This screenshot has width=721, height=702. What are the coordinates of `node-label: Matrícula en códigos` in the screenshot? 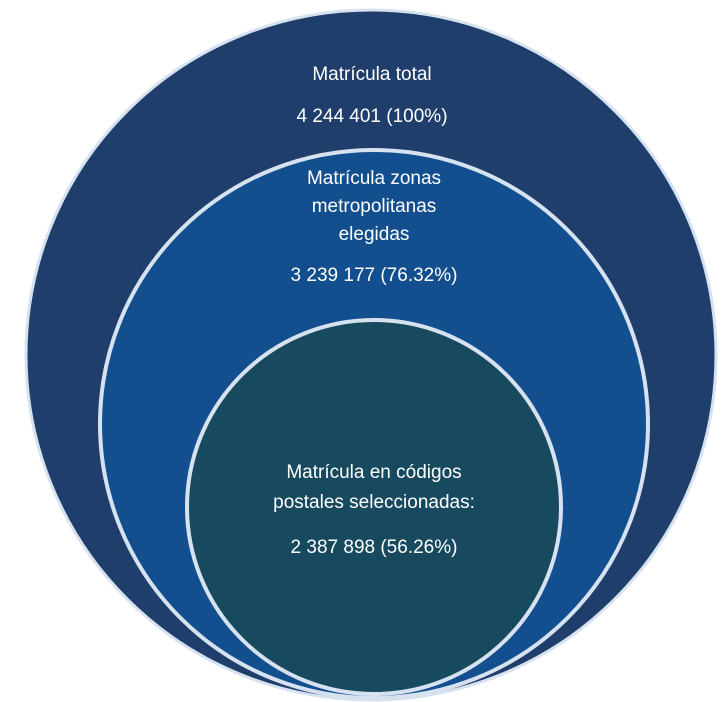 It's located at (373, 472).